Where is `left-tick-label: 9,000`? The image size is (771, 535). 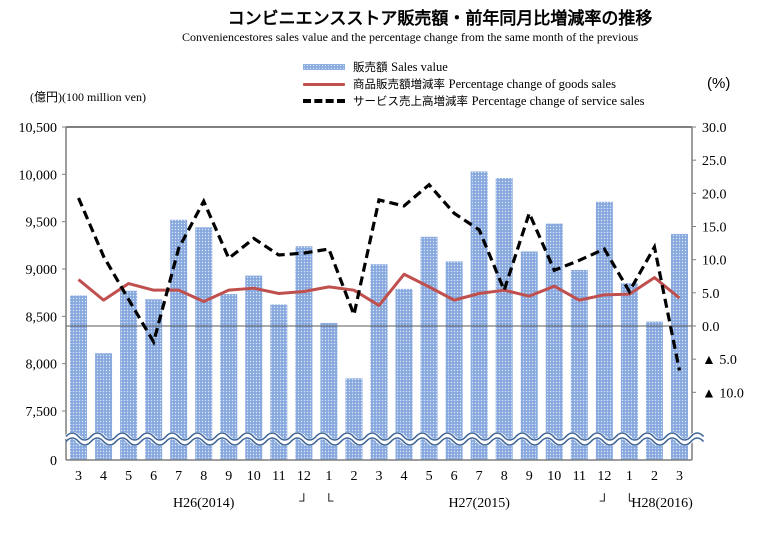
left-tick-label: 9,000 is located at coordinates (42, 270).